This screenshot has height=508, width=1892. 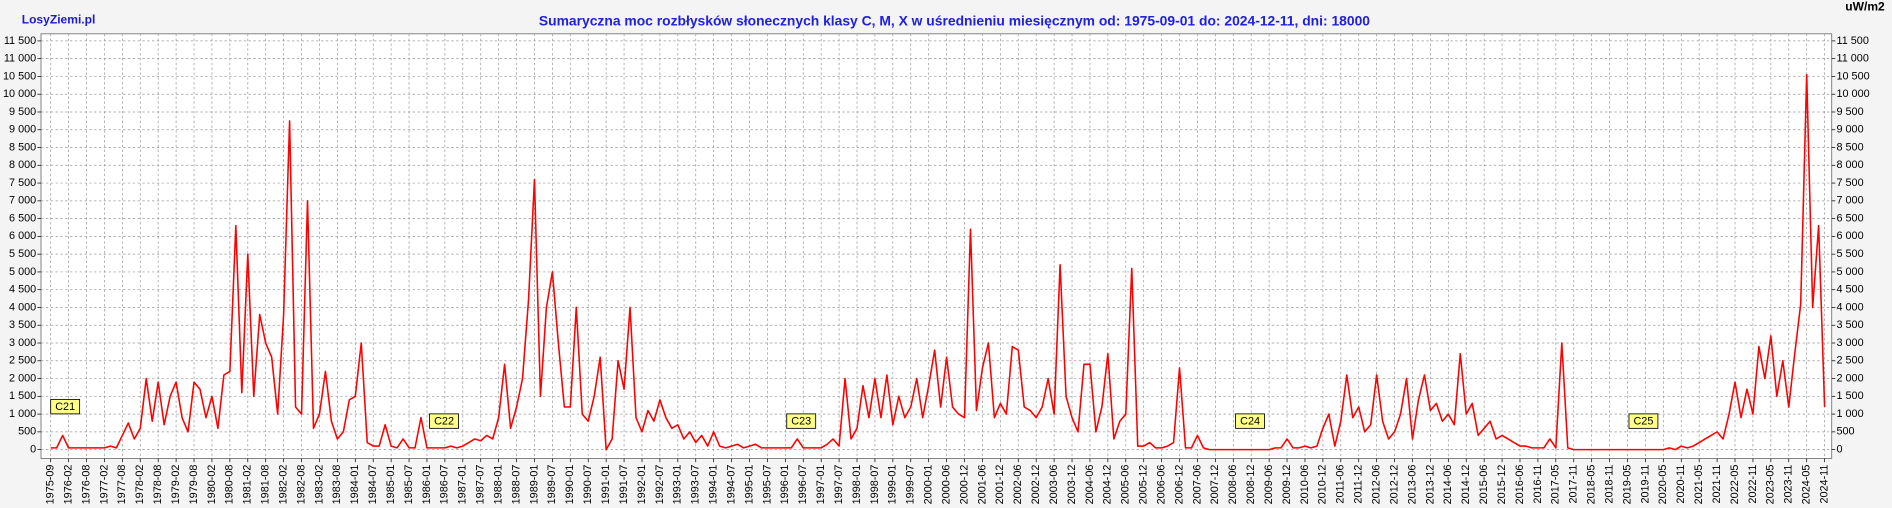 What do you see at coordinates (59, 20) in the screenshot?
I see `site-logo: LosyZiemi.pl` at bounding box center [59, 20].